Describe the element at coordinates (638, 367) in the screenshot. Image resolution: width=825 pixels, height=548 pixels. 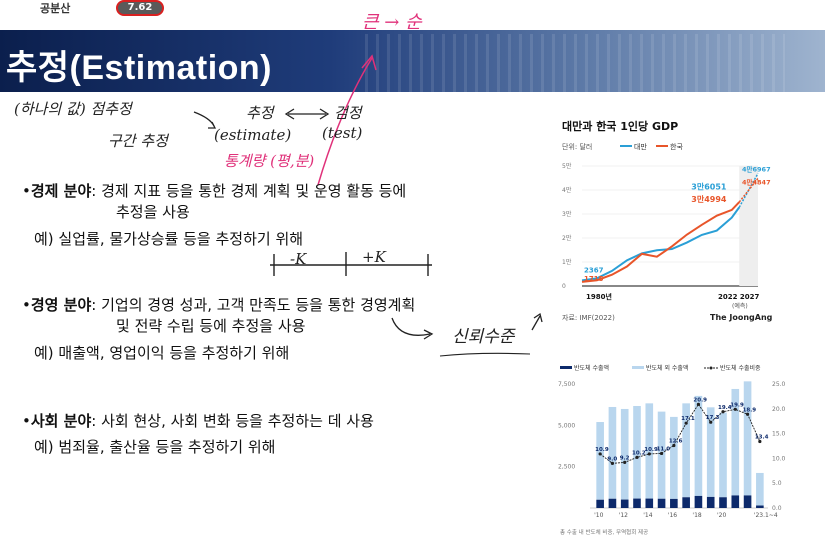
I see `legend-other-swatch` at that location.